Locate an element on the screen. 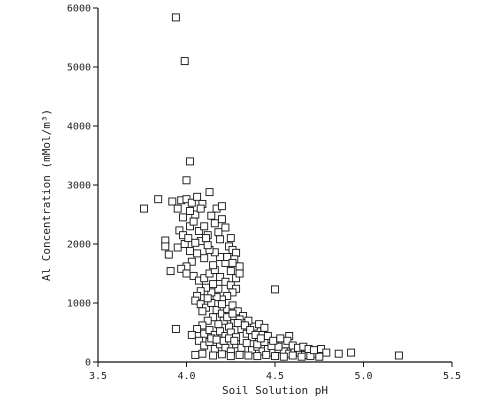  y-ticks: 0 1000 2000 3000 4000 5000 6000 is located at coordinates (82, 186).